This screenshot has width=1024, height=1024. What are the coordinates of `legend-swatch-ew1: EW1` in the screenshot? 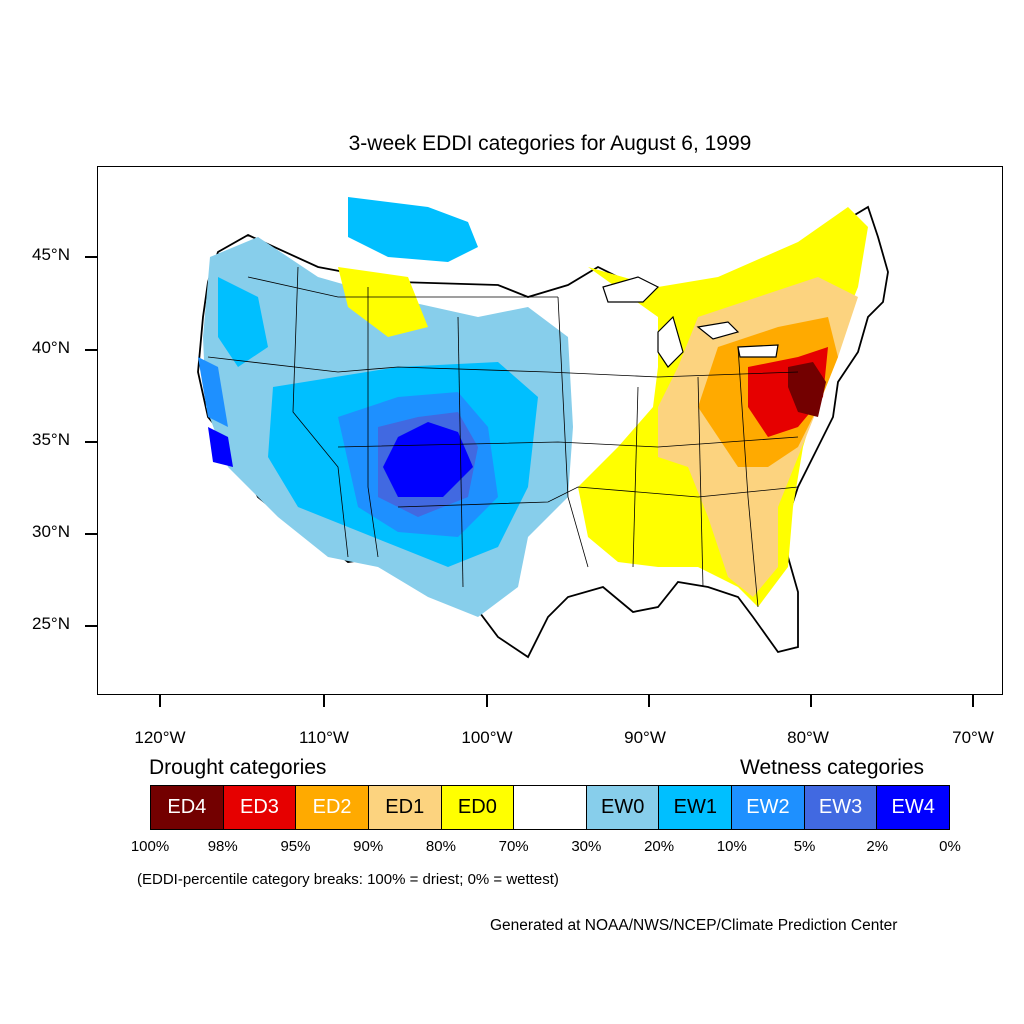 It's located at (696, 807).